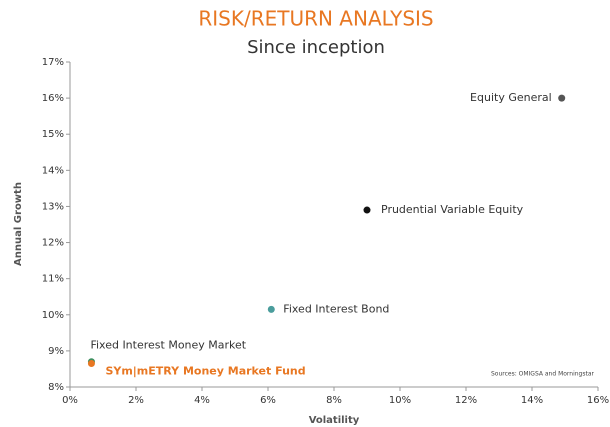  What do you see at coordinates (268, 400) in the screenshot?
I see `x-tick-label: 6%` at bounding box center [268, 400].